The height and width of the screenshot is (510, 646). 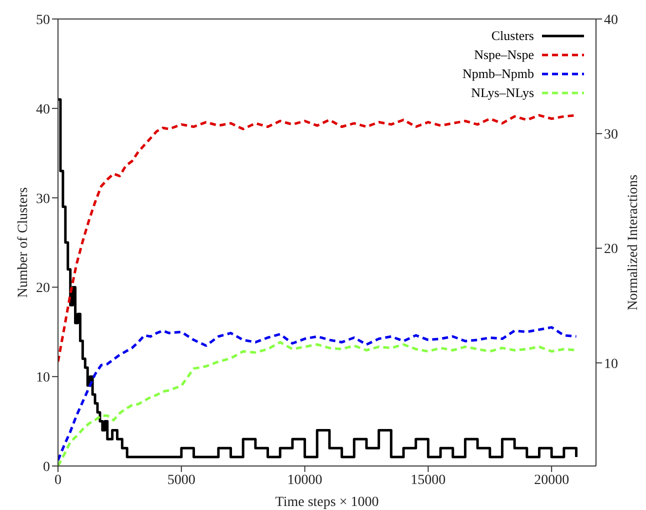 What do you see at coordinates (181, 480) in the screenshot?
I see `x-tick-label: 5000` at bounding box center [181, 480].